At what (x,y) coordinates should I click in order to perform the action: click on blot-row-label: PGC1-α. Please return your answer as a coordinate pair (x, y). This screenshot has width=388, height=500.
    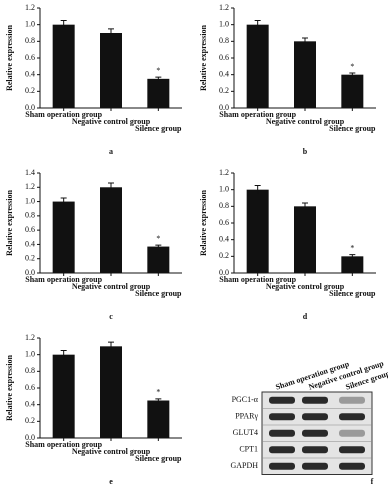
    Looking at the image, I should click on (245, 399).